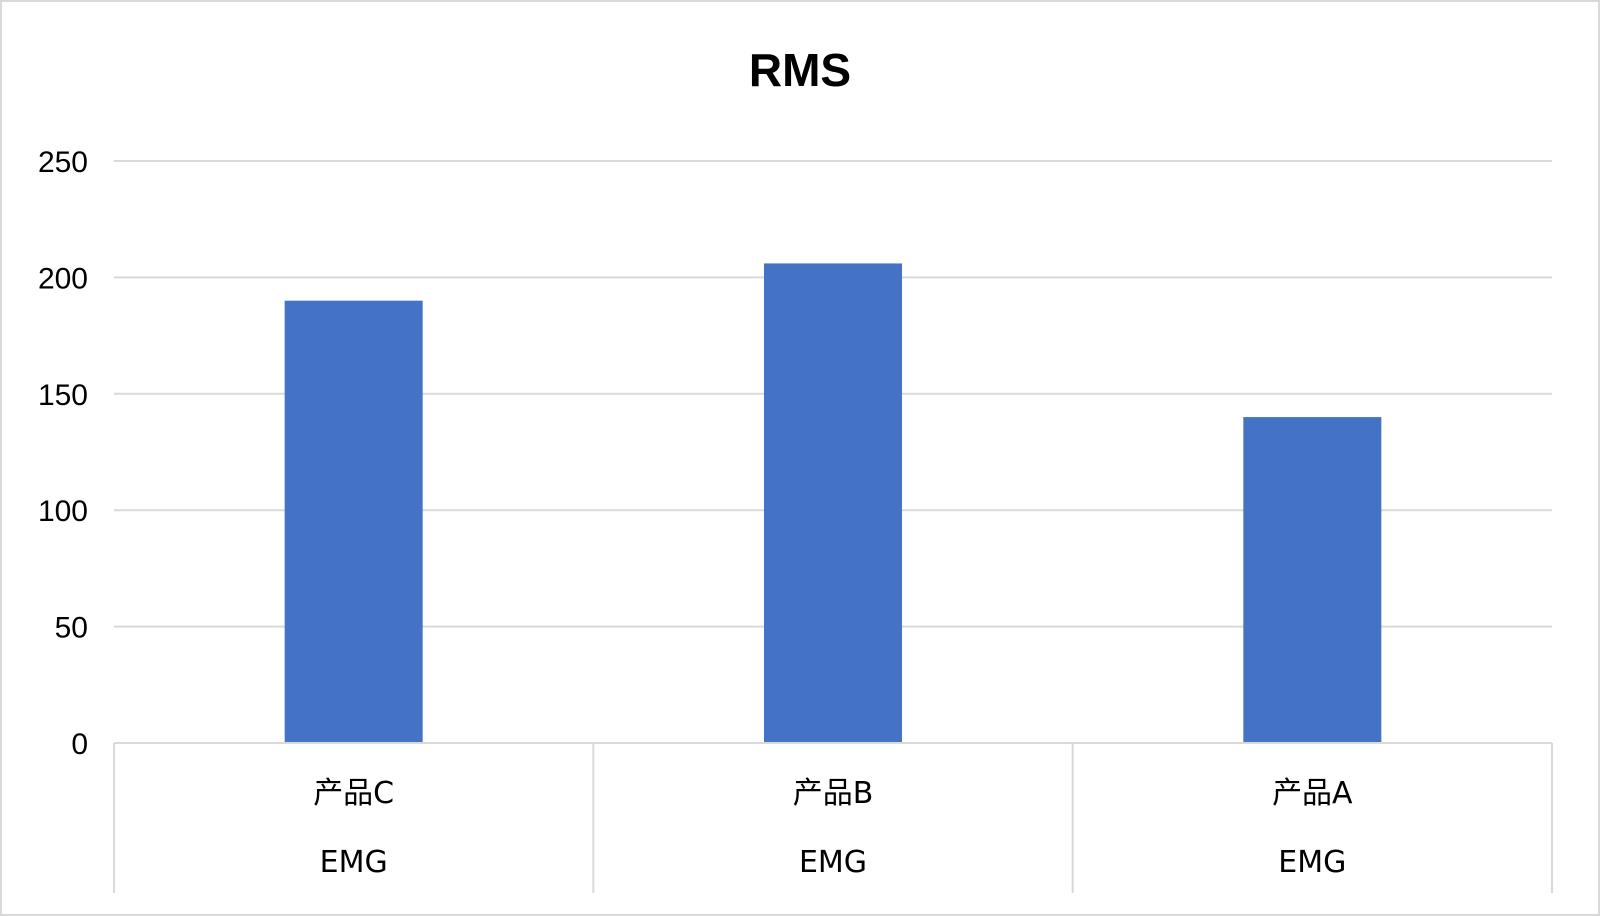 Image resolution: width=1600 pixels, height=916 pixels. I want to click on x-category-label: 产品C, so click(353, 793).